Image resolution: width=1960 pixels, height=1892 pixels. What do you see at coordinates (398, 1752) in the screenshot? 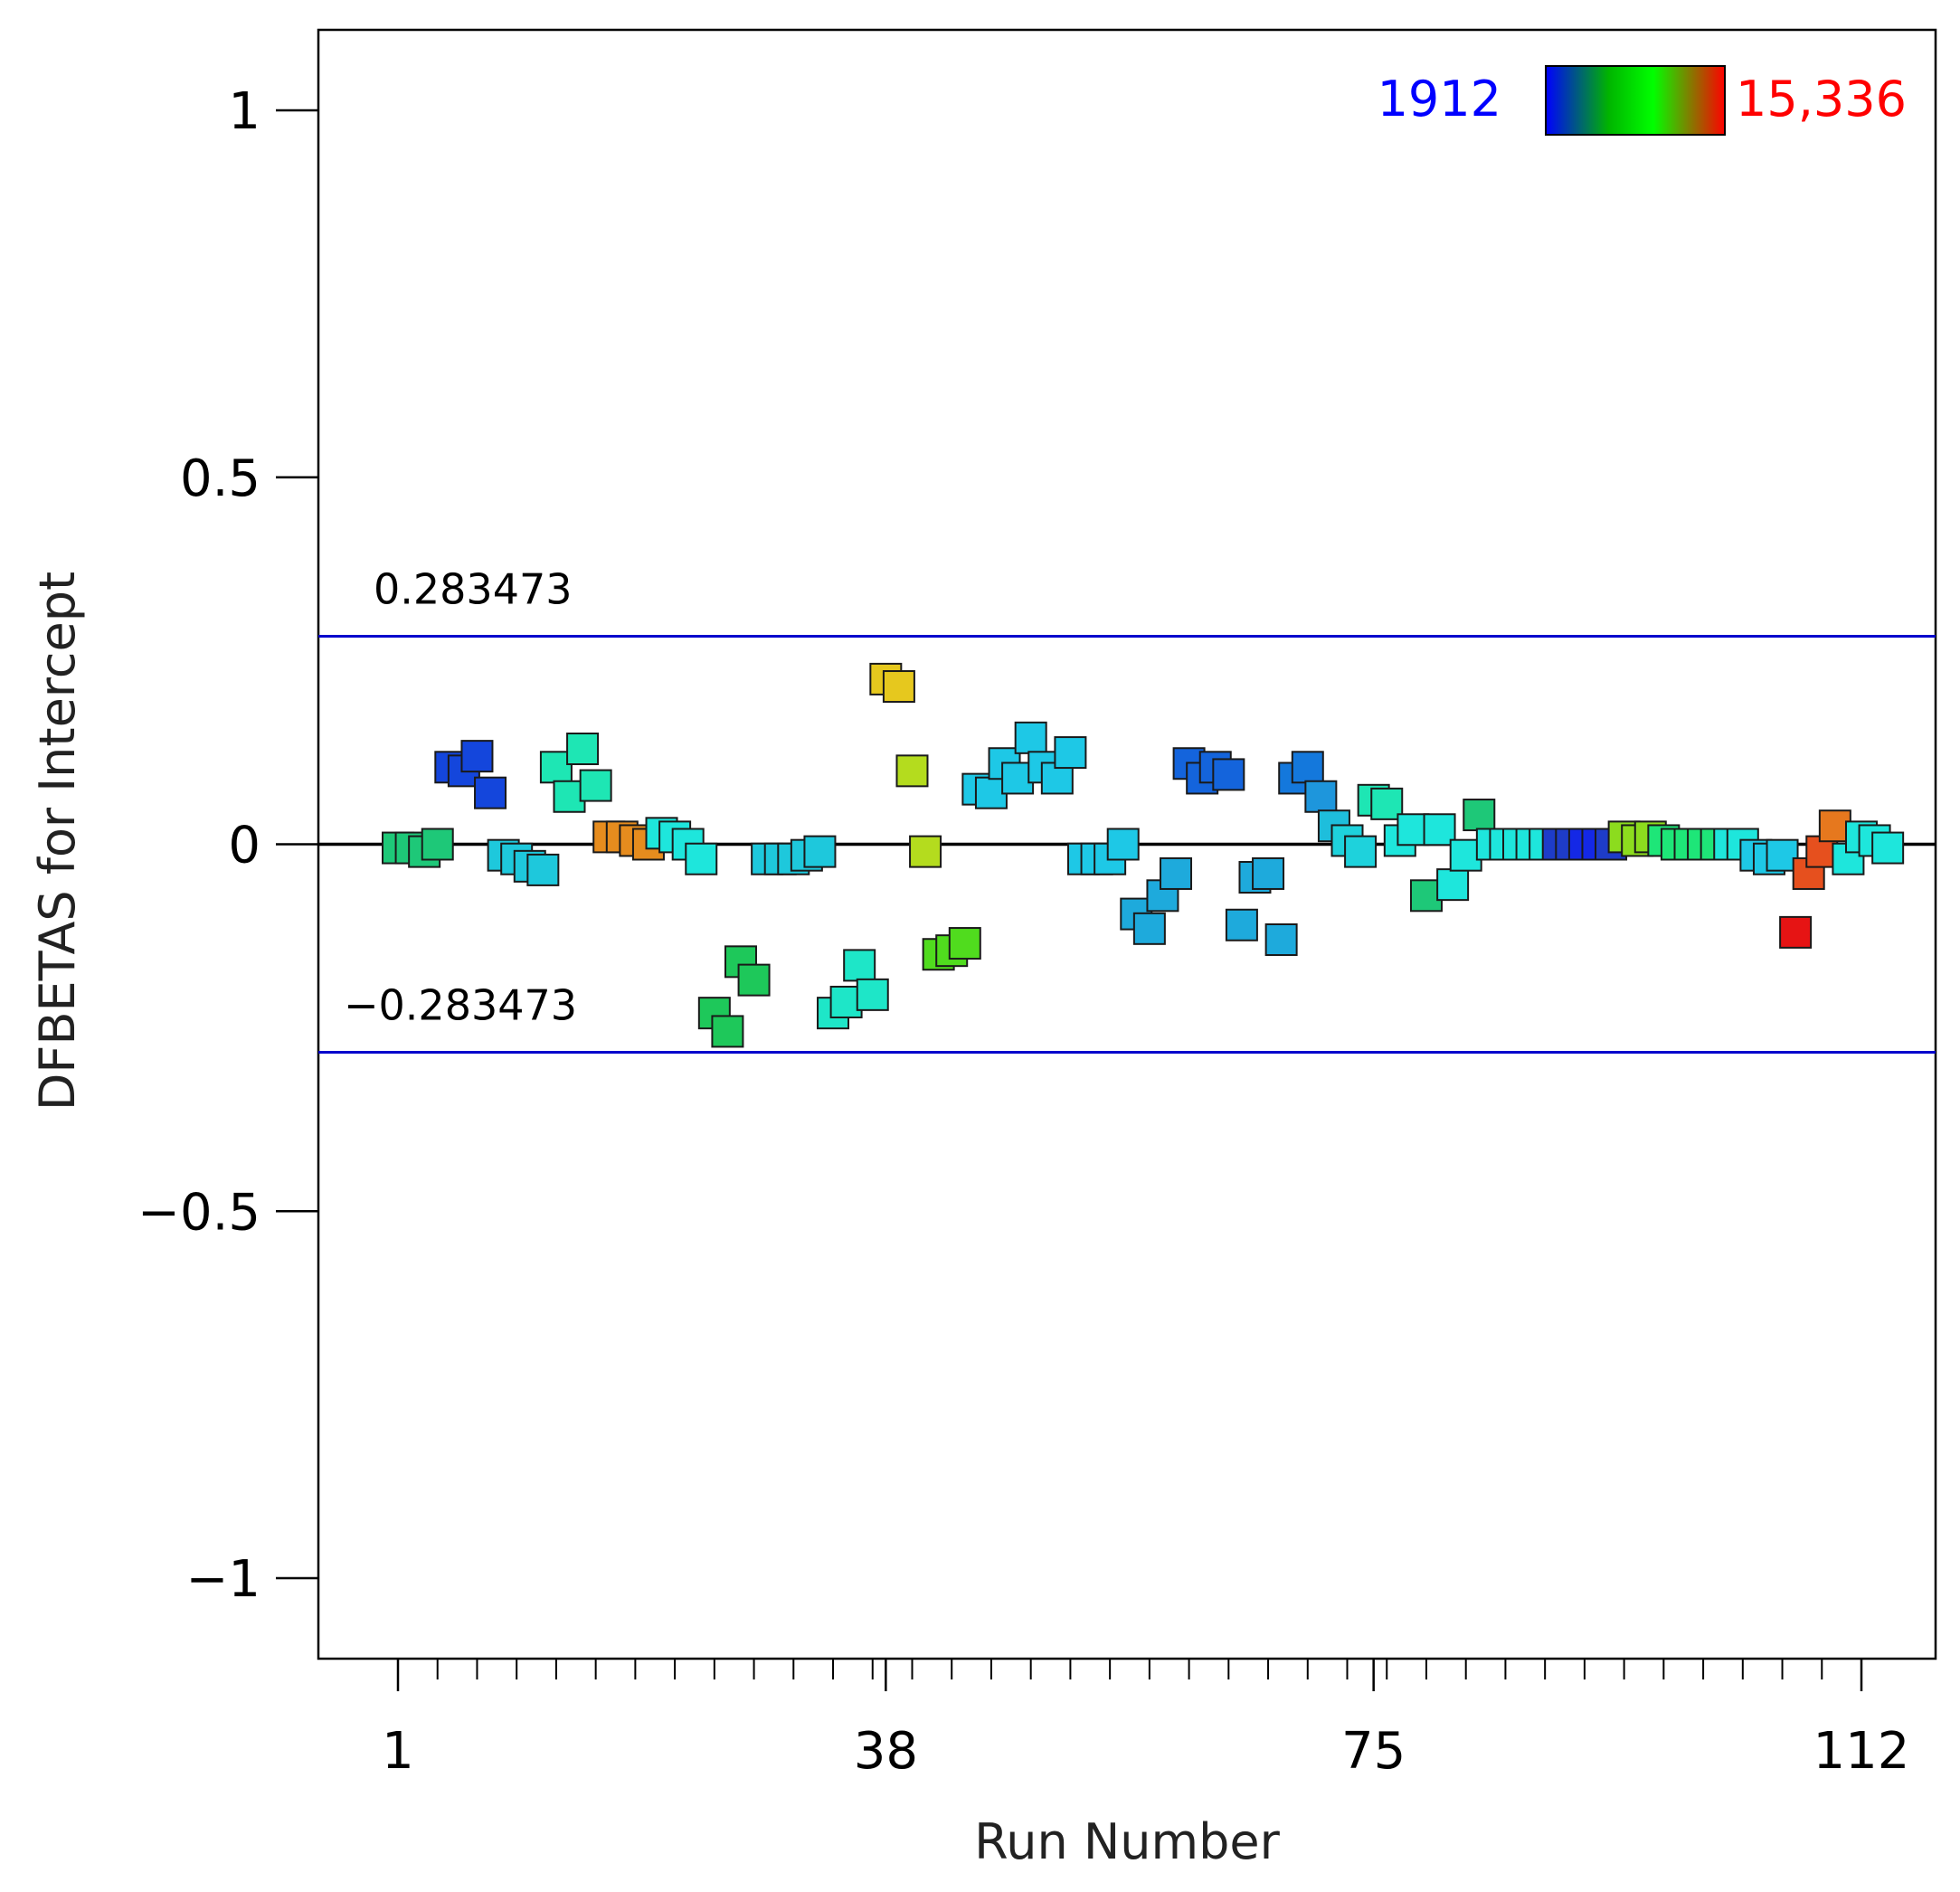
I see `x-tick-label: 1` at bounding box center [398, 1752].